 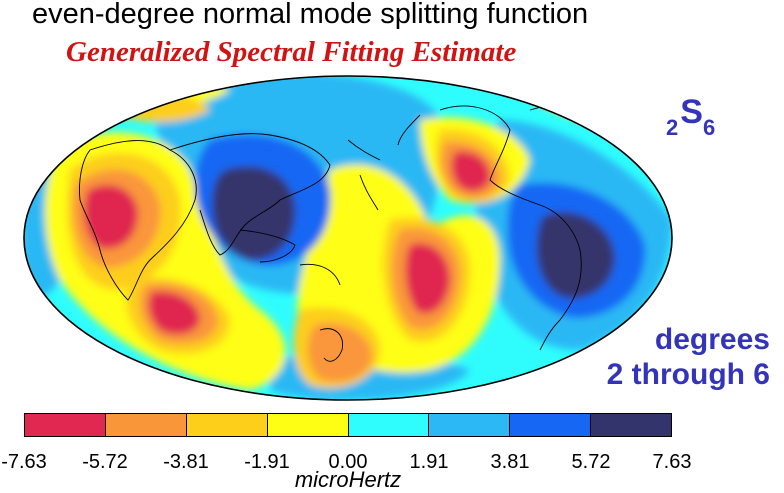 I want to click on colorbar-tick-label: -5.72, so click(x=105, y=462).